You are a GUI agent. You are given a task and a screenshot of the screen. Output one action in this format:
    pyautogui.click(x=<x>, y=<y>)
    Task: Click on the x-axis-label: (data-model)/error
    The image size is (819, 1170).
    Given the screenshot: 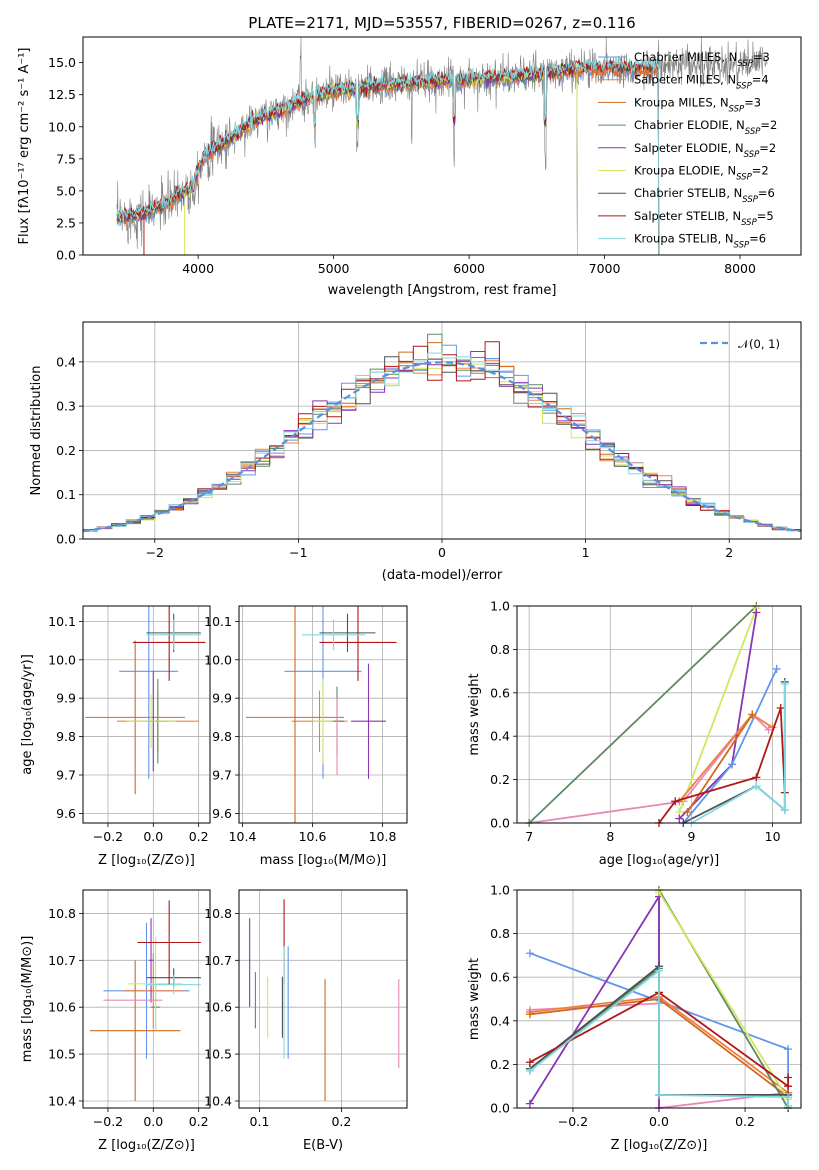 What is the action you would take?
    pyautogui.click(x=442, y=575)
    